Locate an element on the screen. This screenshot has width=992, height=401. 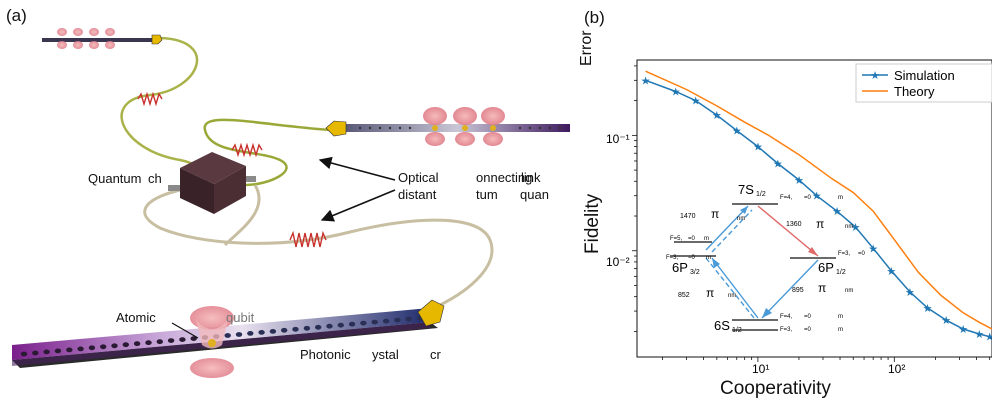
xtick-label-1: 10² is located at coordinates (896, 369).